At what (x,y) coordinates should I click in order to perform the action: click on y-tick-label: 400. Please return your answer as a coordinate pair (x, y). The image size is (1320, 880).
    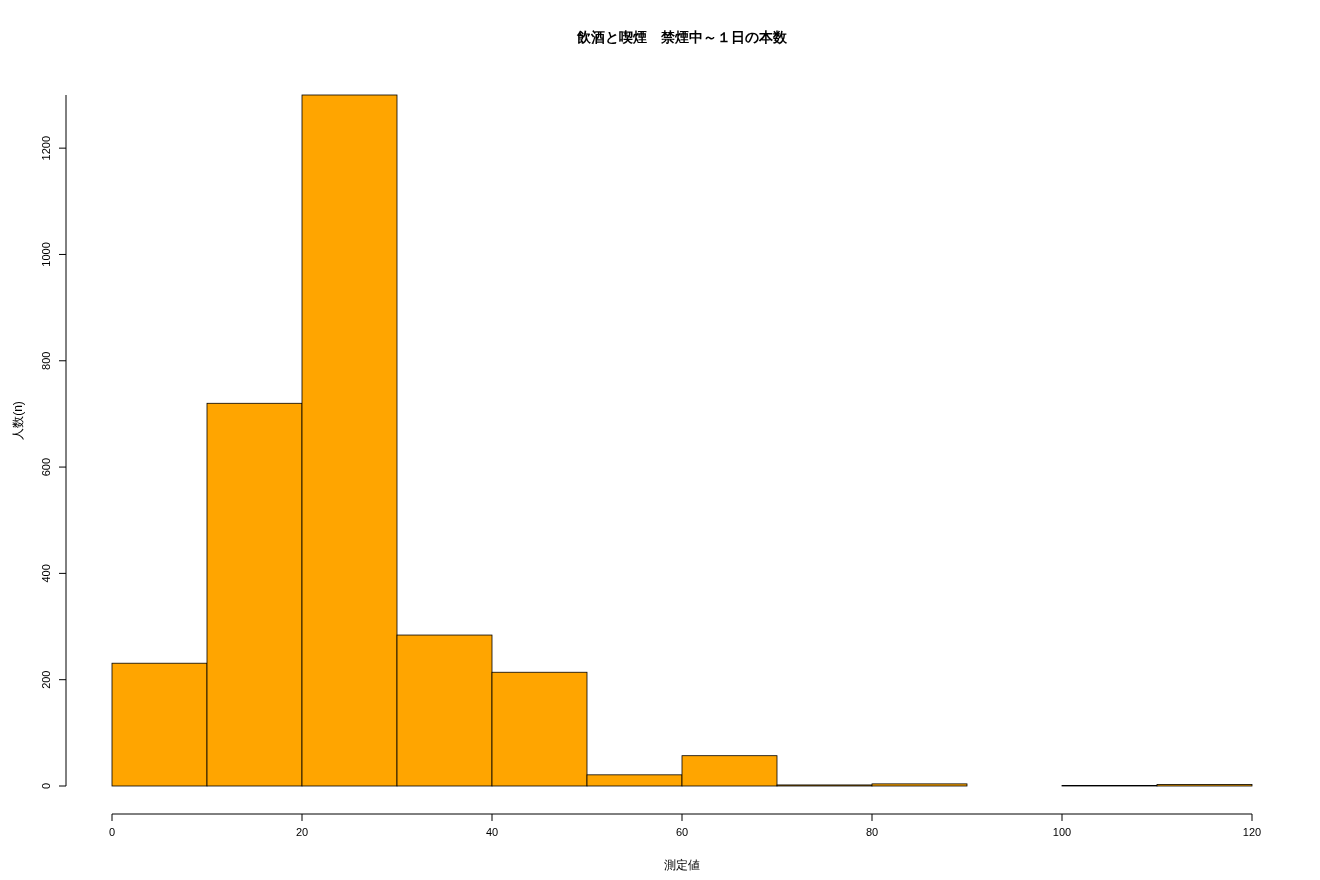
    Looking at the image, I should click on (46, 573).